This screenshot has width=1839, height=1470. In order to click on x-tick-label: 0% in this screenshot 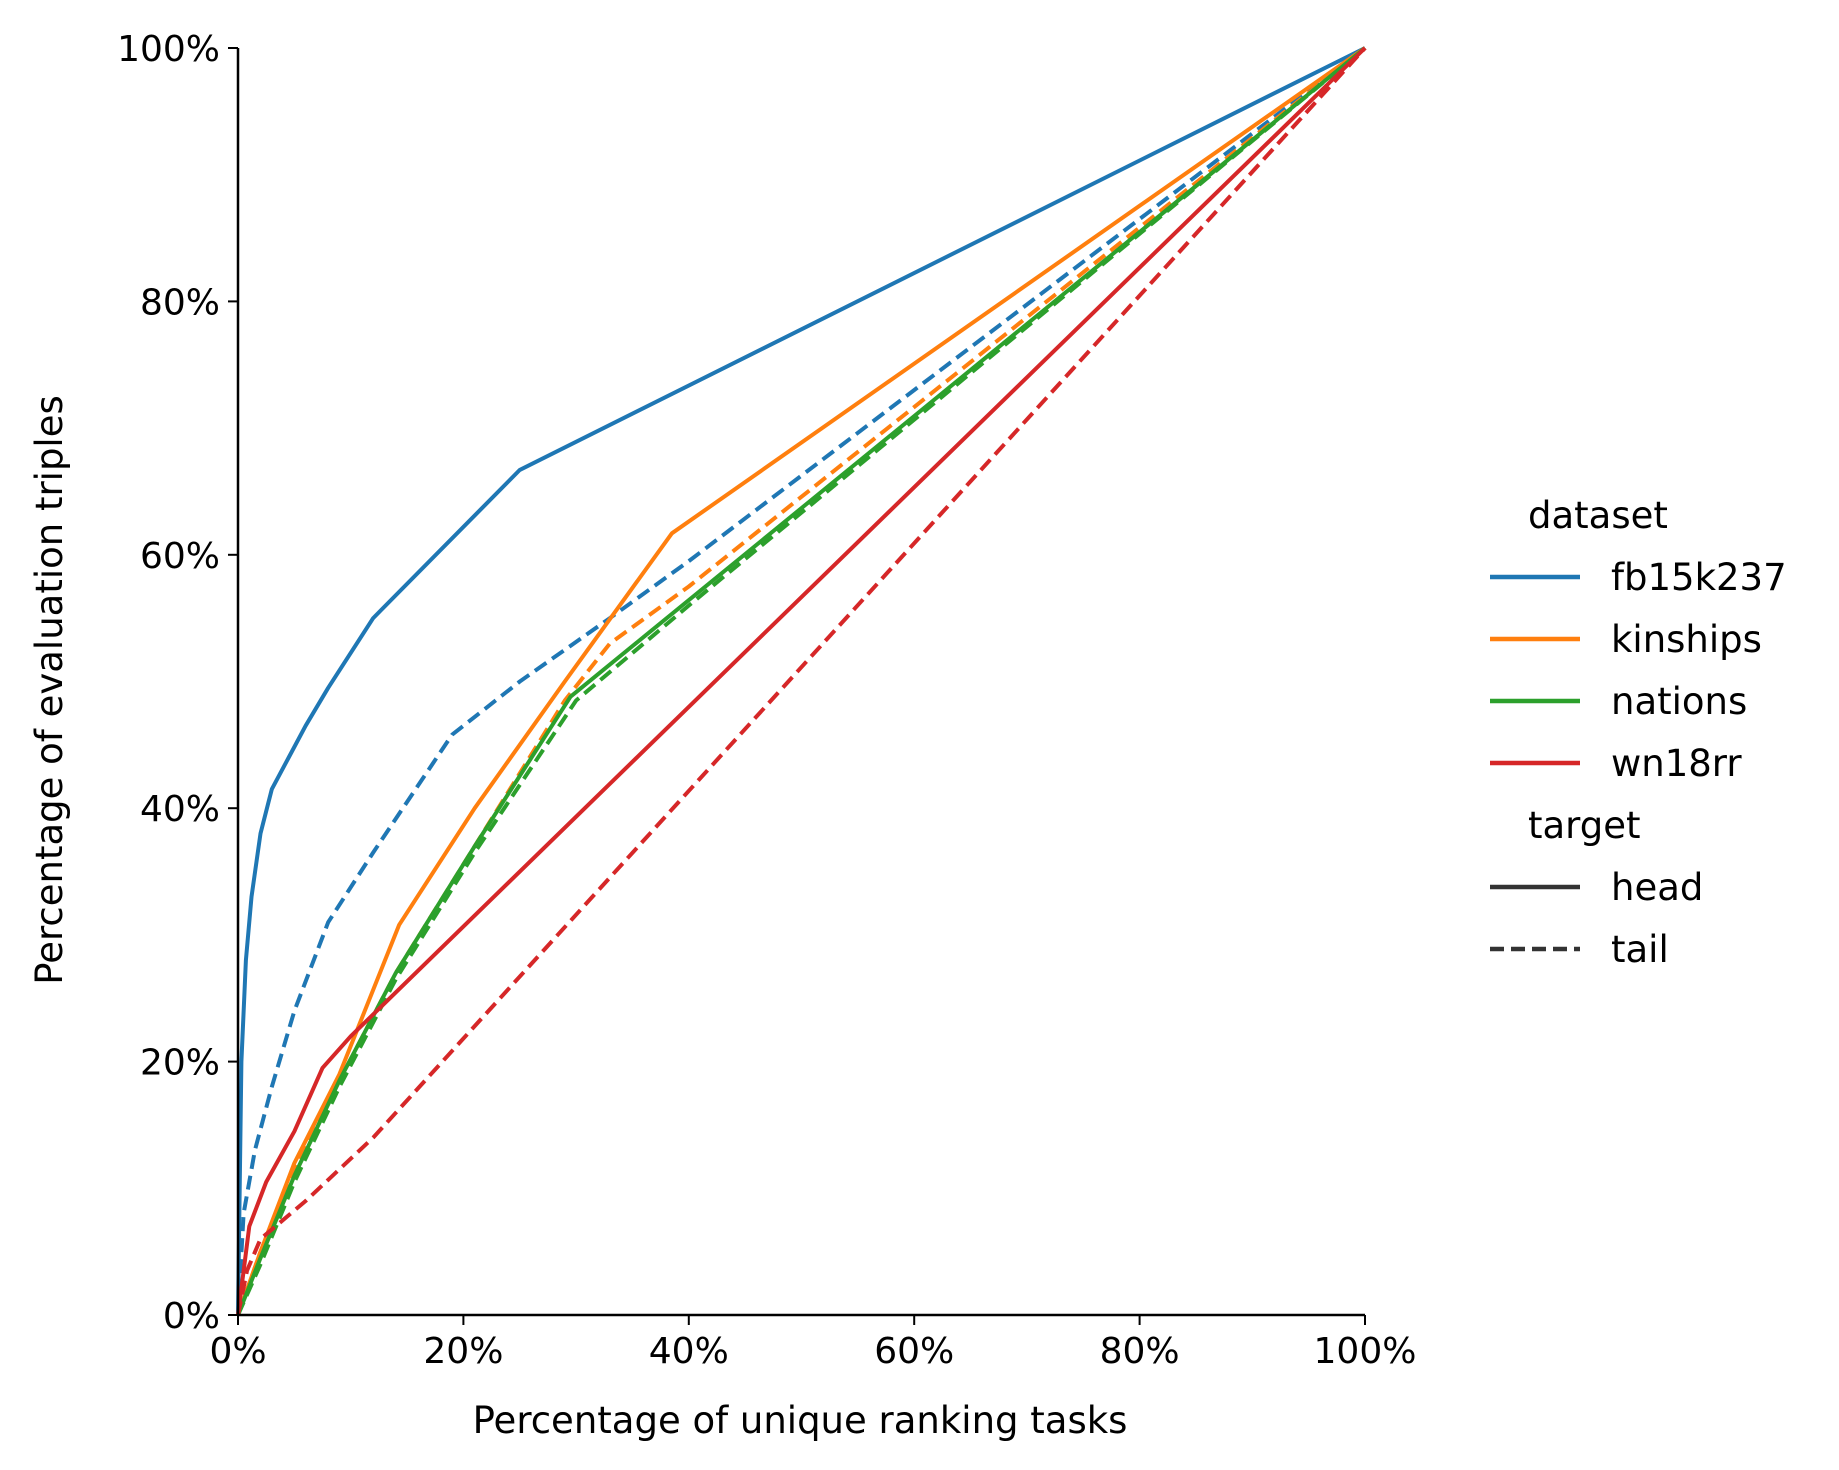, I will do `click(237, 1351)`.